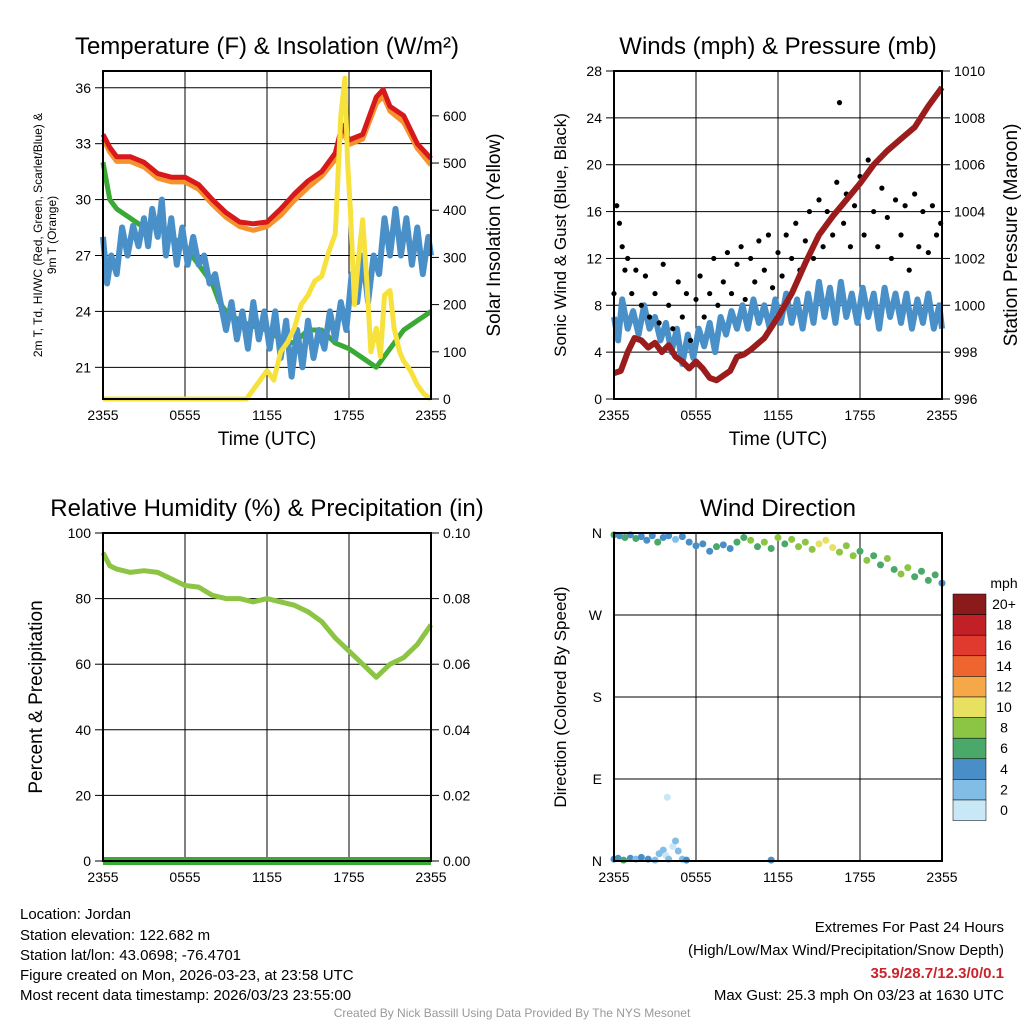  Describe the element at coordinates (598, 352) in the screenshot. I see `y-tick-label: 4` at that location.